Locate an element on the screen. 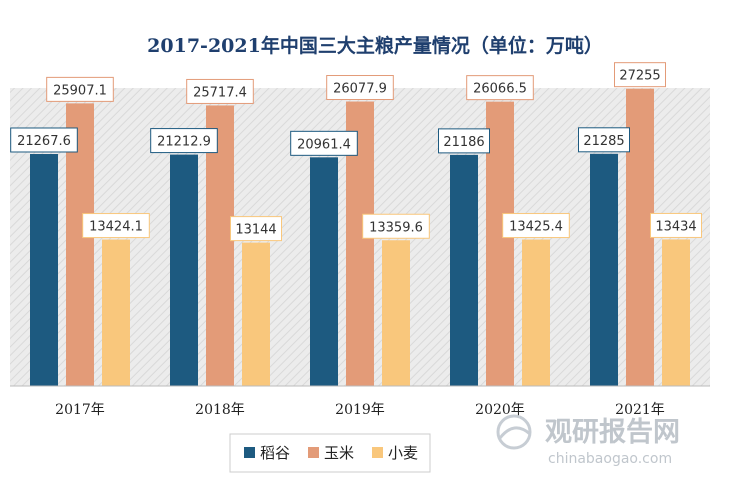 This screenshot has width=750, height=500. legend-label: 小麦 is located at coordinates (403, 453).